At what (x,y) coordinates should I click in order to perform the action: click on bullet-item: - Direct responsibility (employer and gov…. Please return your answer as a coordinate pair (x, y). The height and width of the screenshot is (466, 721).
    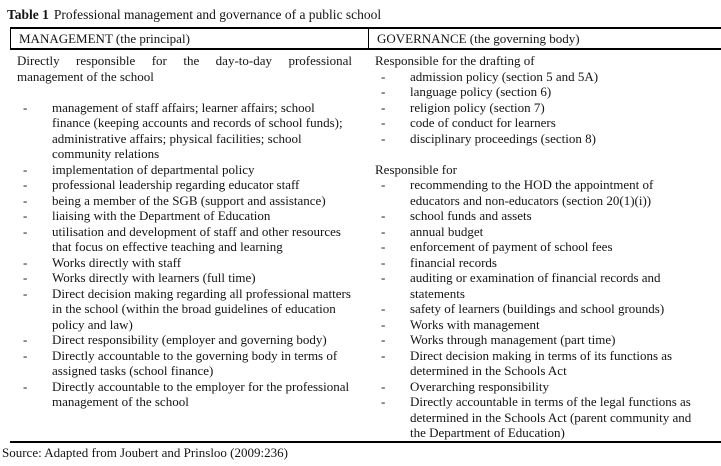
    Looking at the image, I should click on (184, 340).